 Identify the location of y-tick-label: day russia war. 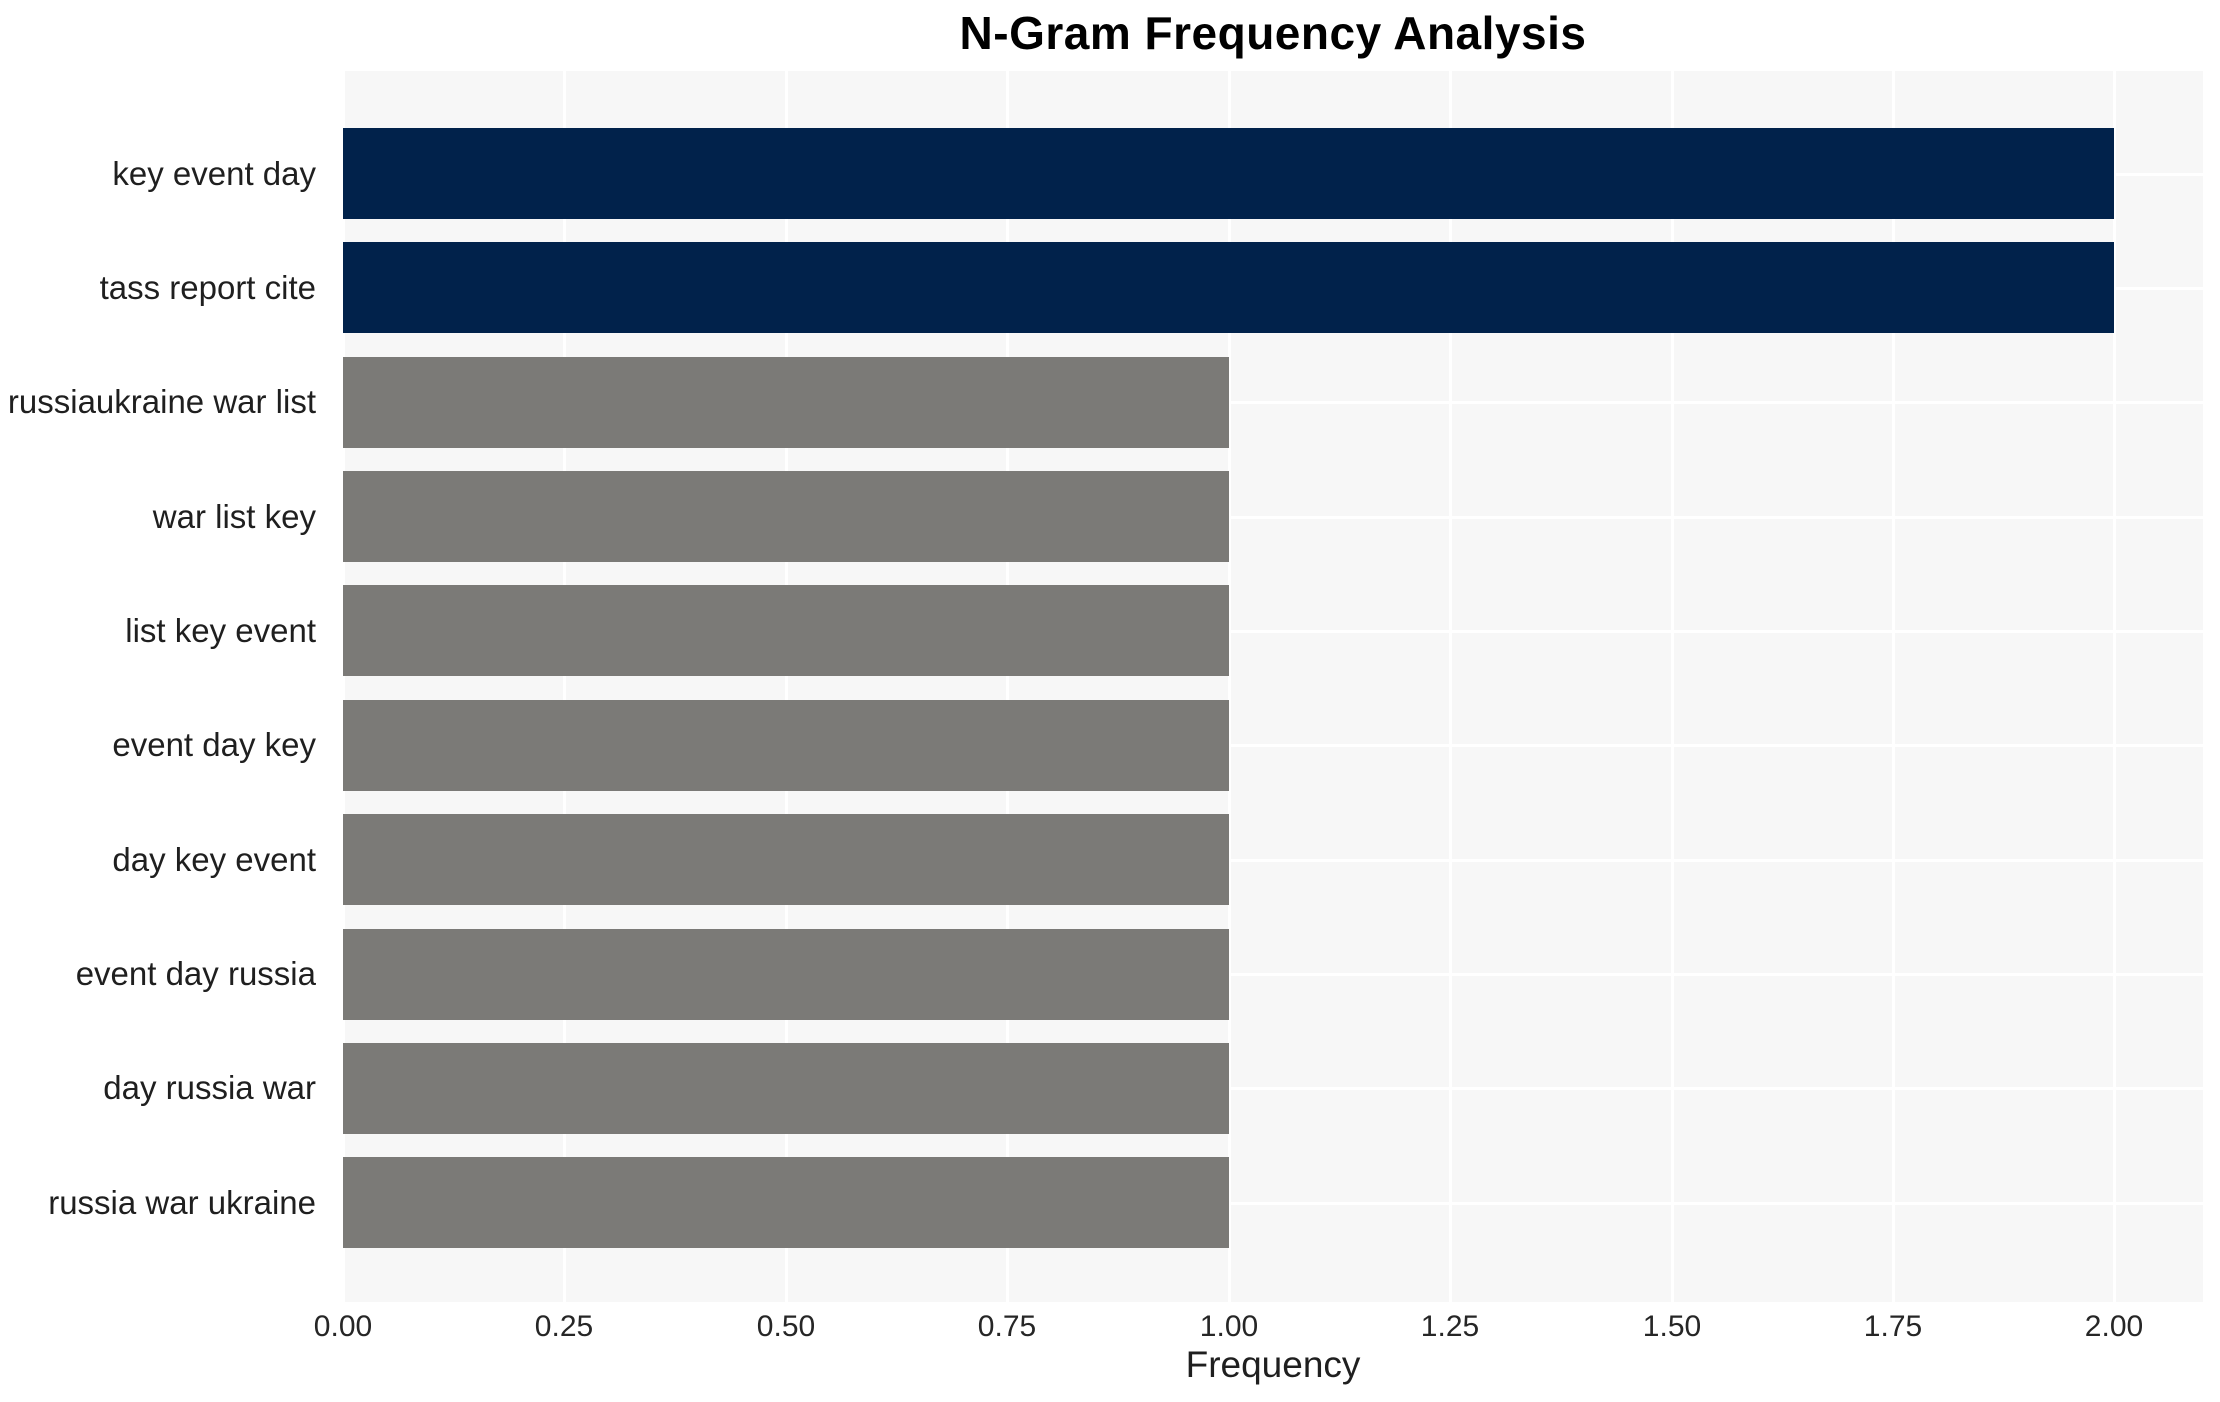
(209, 1087).